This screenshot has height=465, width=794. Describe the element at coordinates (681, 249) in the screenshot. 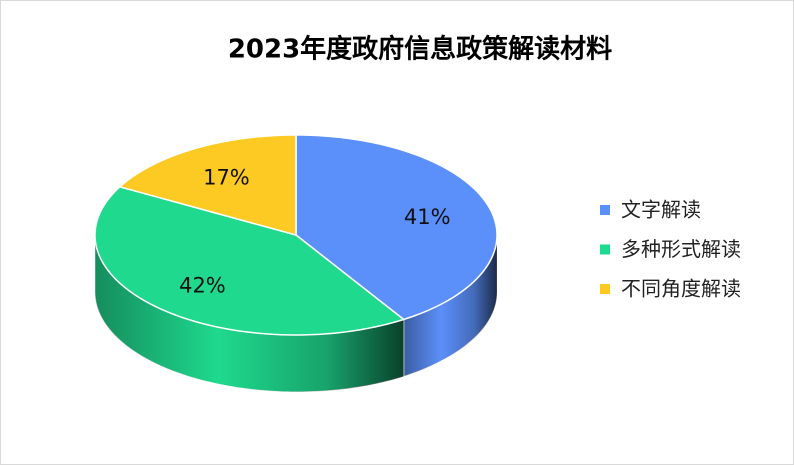

I see `legend-label: 多种形式解读` at that location.